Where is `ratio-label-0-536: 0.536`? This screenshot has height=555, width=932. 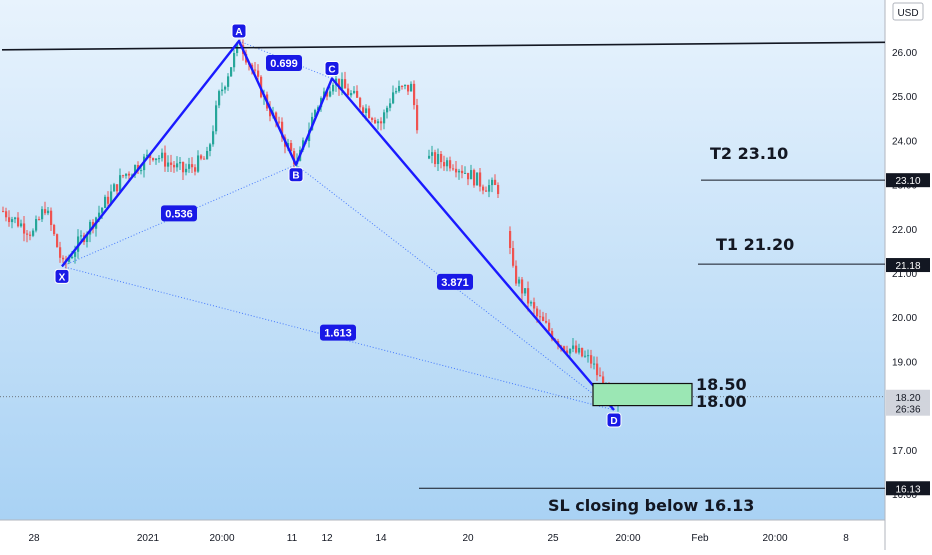
ratio-label-0-536: 0.536 is located at coordinates (179, 214).